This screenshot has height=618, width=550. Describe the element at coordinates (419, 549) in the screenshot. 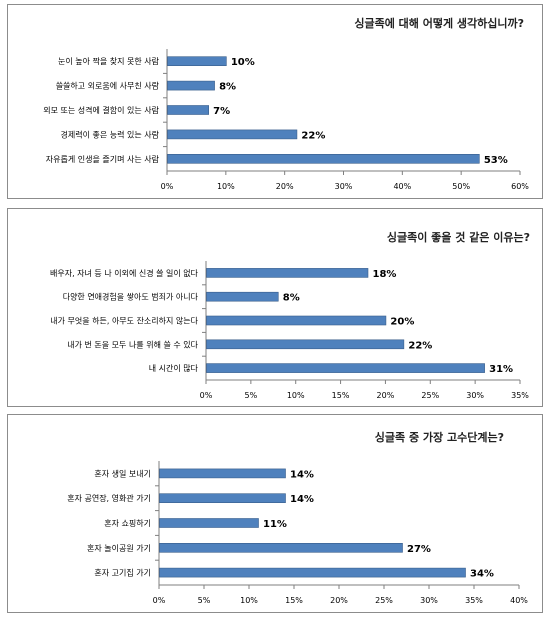

I see `data-label: 27%` at that location.